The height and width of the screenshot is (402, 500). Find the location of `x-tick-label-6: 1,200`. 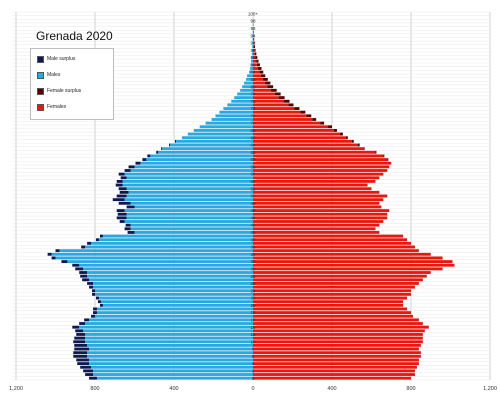

x-tick-label-6: 1,200 is located at coordinates (490, 389).